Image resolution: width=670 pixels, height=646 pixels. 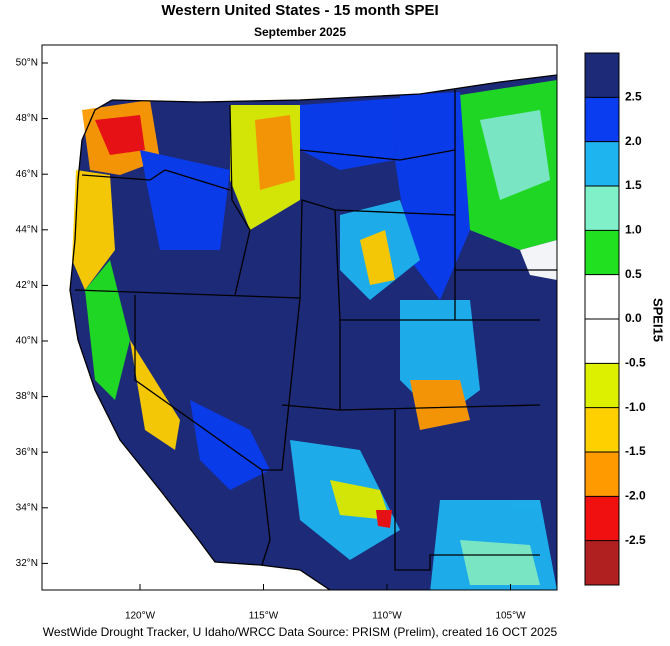 I want to click on lat-label: 34°N, so click(x=27, y=507).